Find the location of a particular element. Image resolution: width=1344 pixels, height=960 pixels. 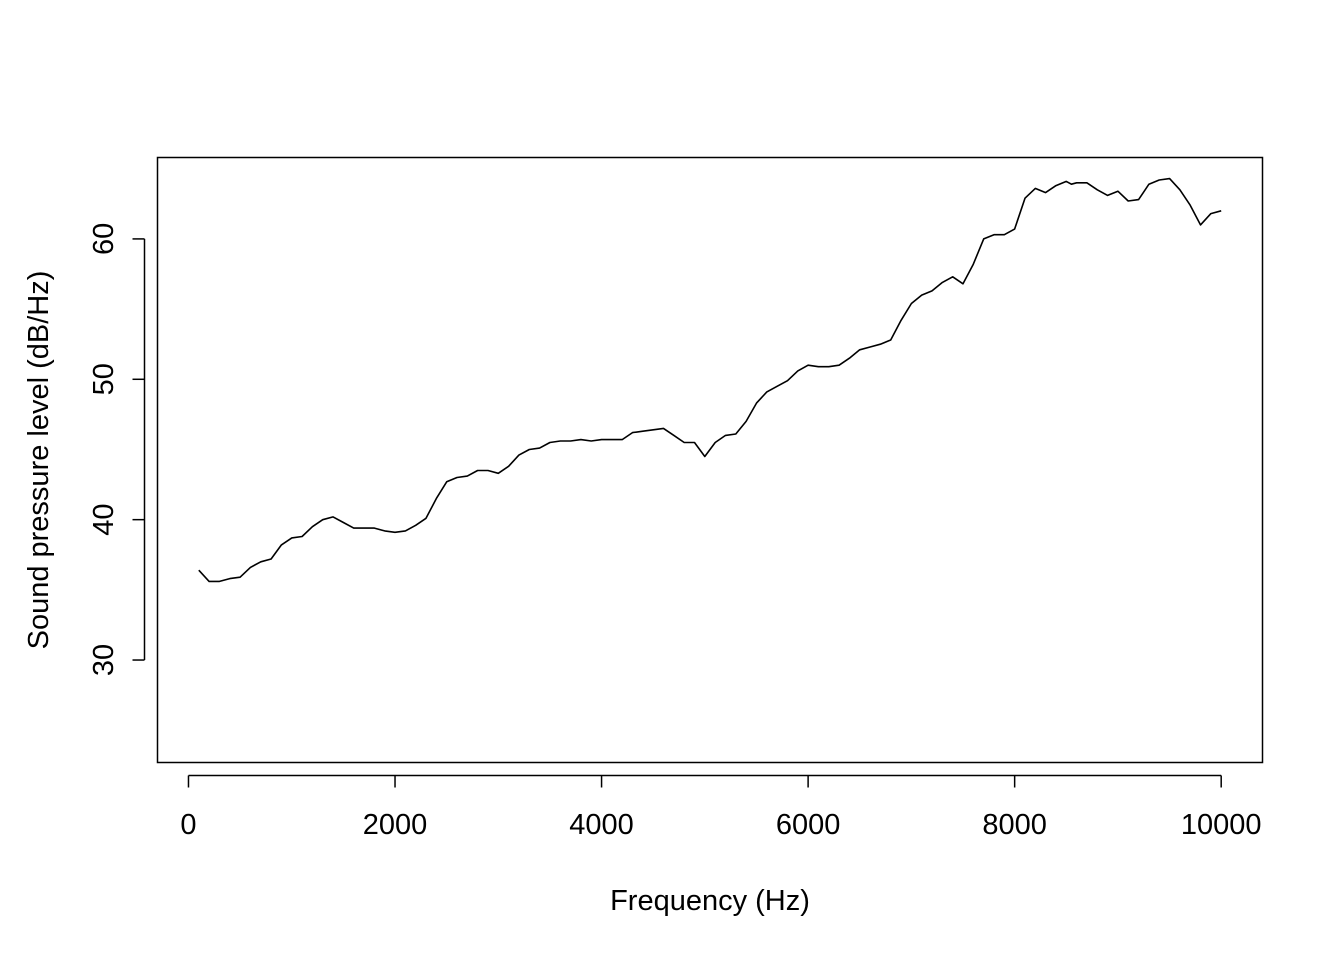

x-tick-label: 6000 is located at coordinates (808, 825).